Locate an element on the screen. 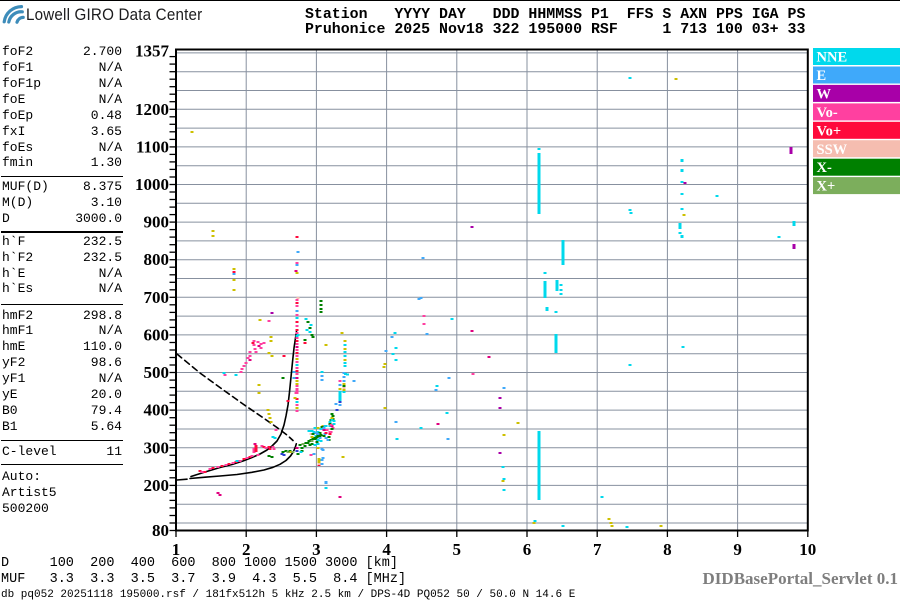 This screenshot has height=600, width=900. svg-text: 800 is located at coordinates (157, 259).